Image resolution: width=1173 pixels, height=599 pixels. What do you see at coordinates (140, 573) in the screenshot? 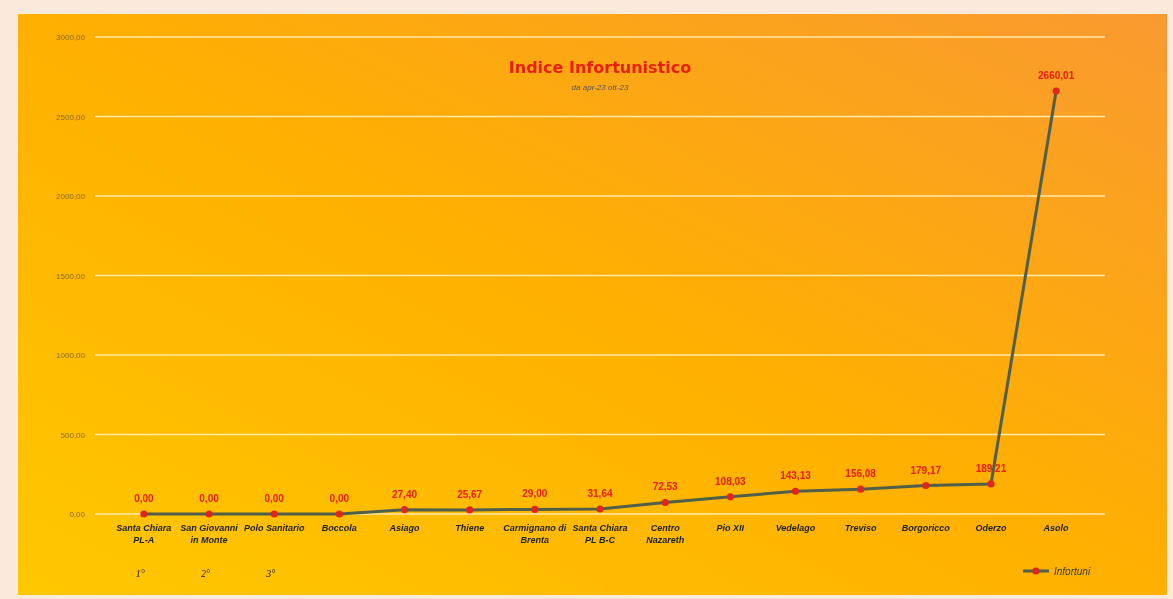
I see `text: 1°` at bounding box center [140, 573].